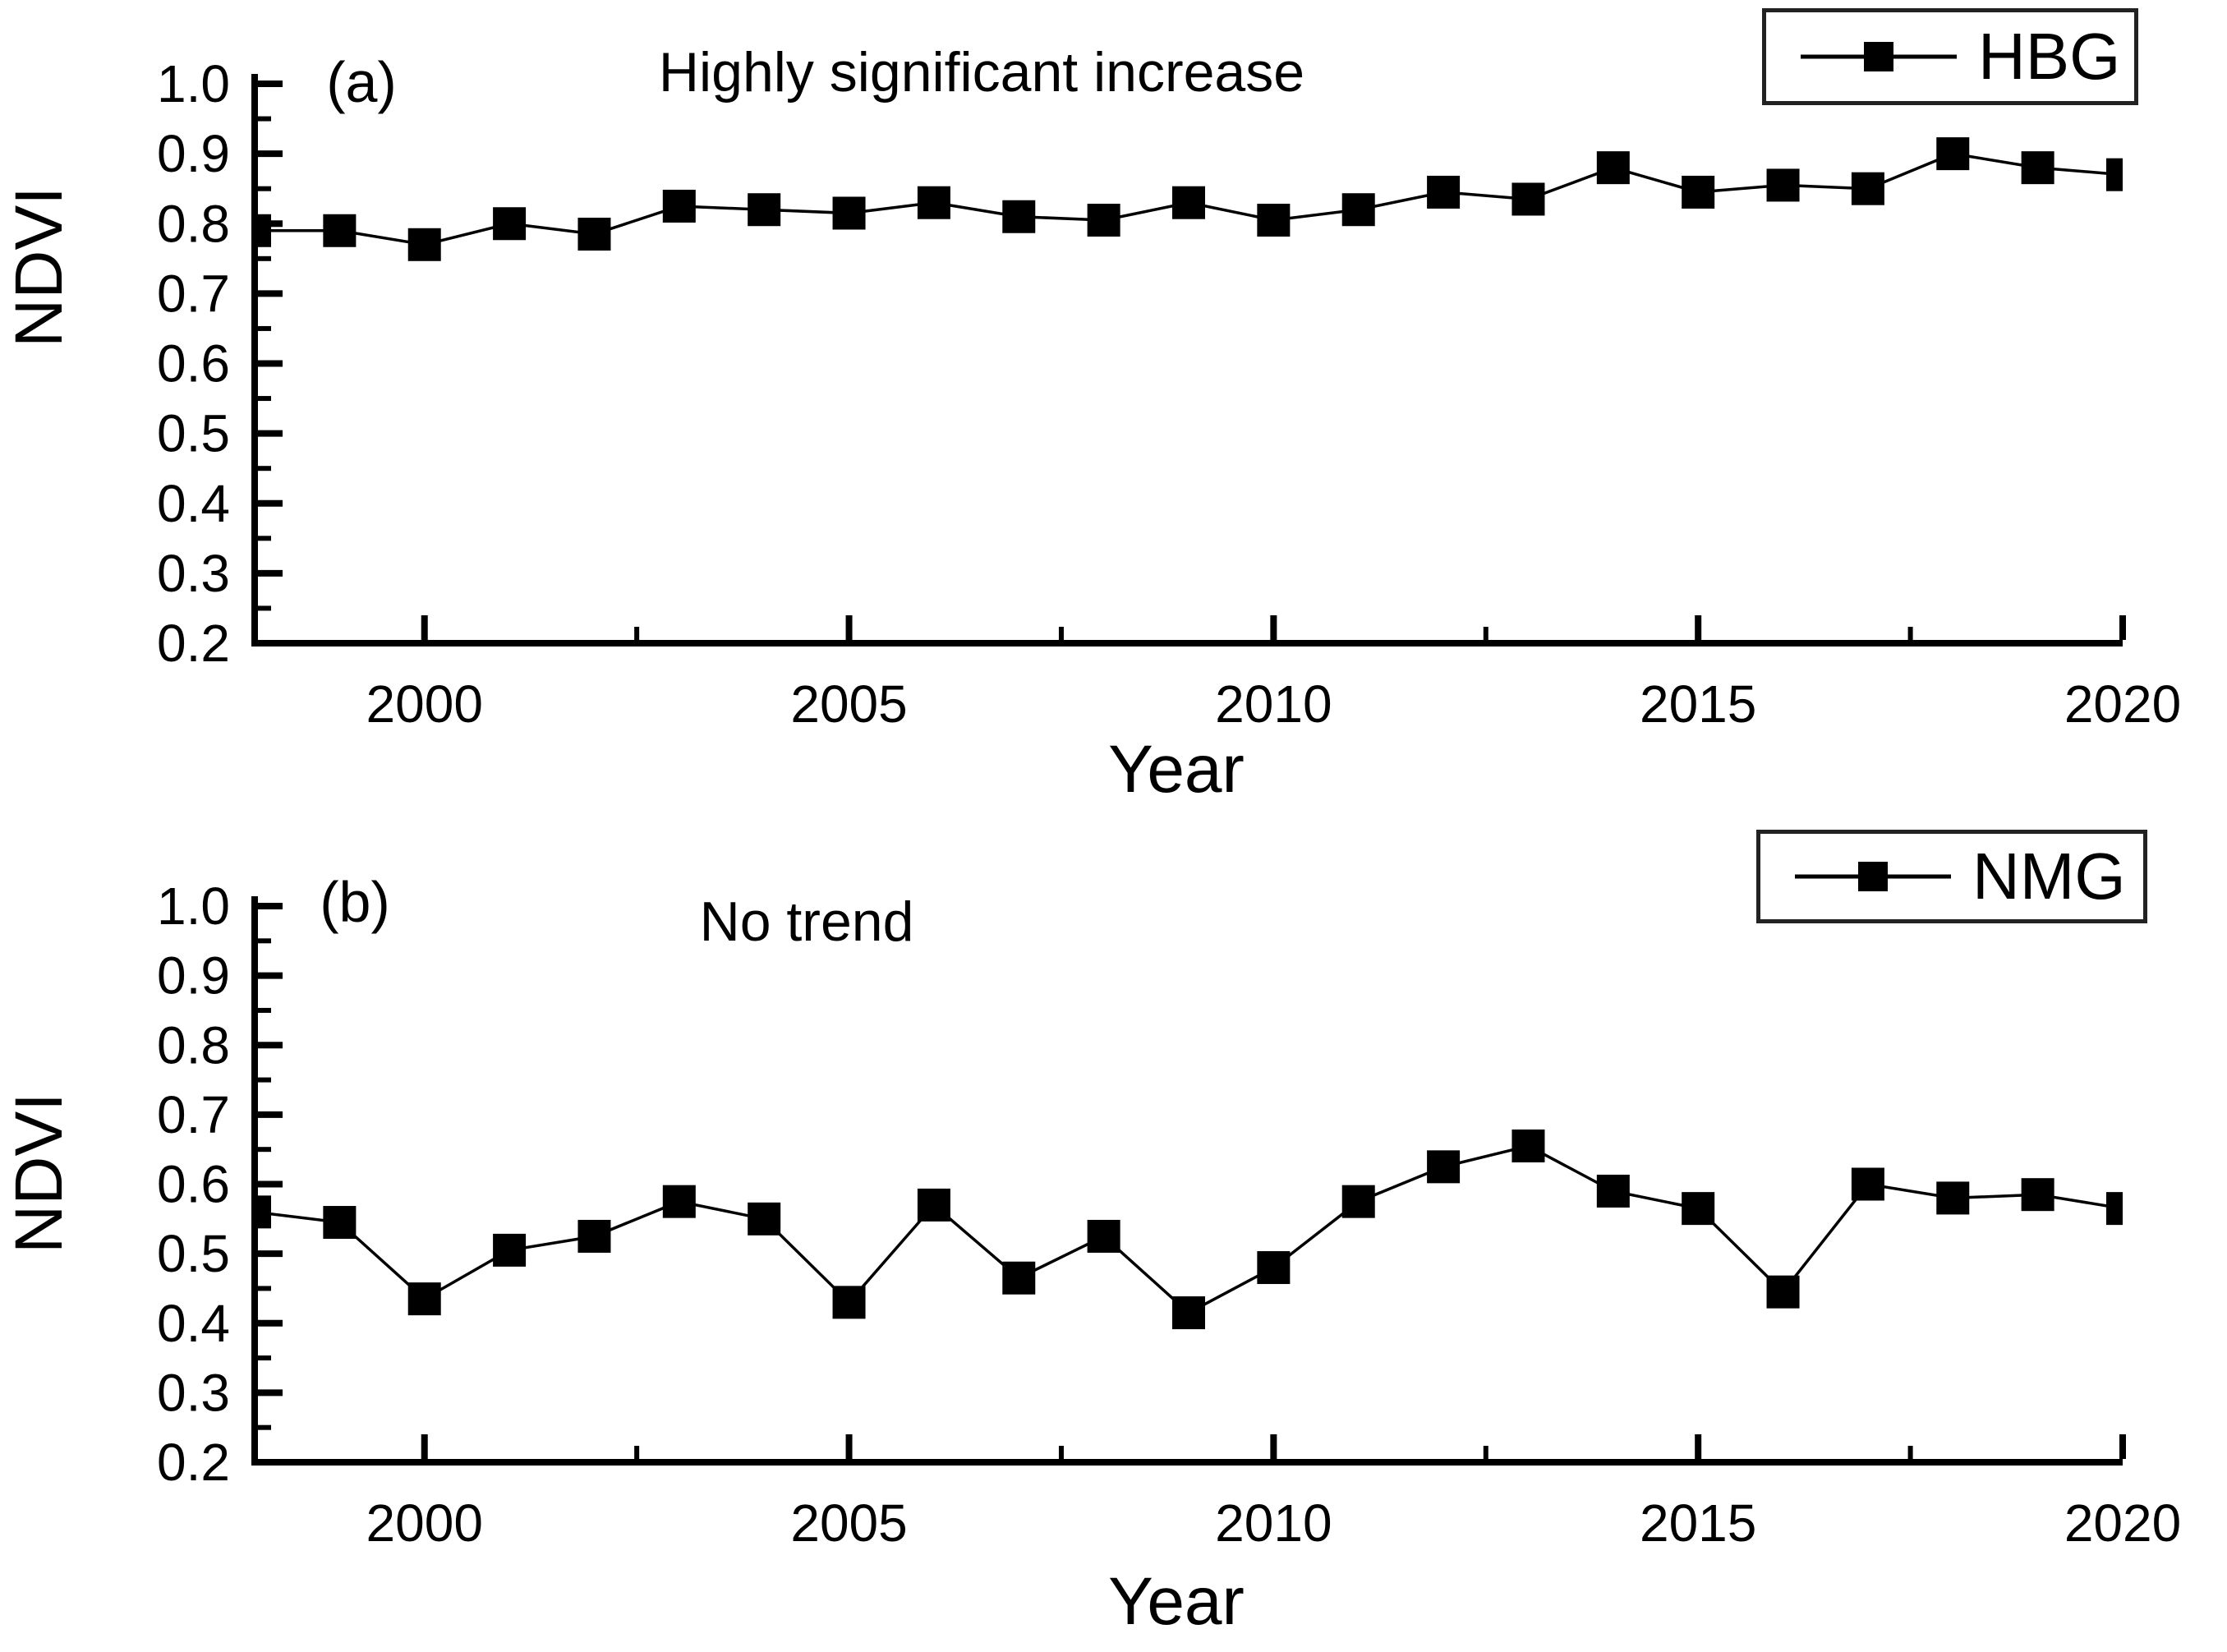 The width and height of the screenshot is (2227, 1652). What do you see at coordinates (39, 1173) in the screenshot?
I see `panel-b-y-axis-title: NDVI` at bounding box center [39, 1173].